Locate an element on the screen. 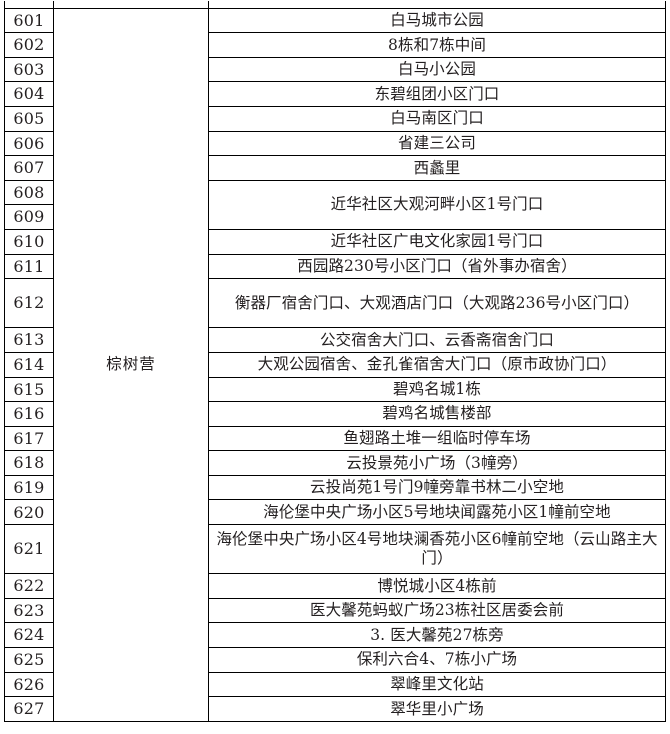  table-row: 617 鱼翅路土堆一组临时停车场 is located at coordinates (335, 438).